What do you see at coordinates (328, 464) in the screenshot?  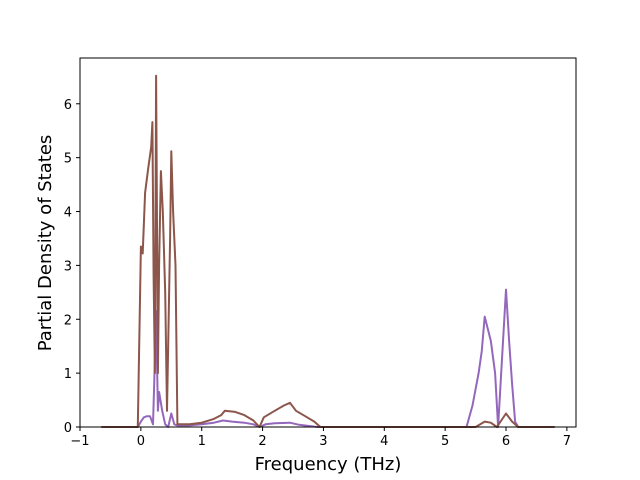 I see `x-axis-label: Frequency (THz)` at bounding box center [328, 464].